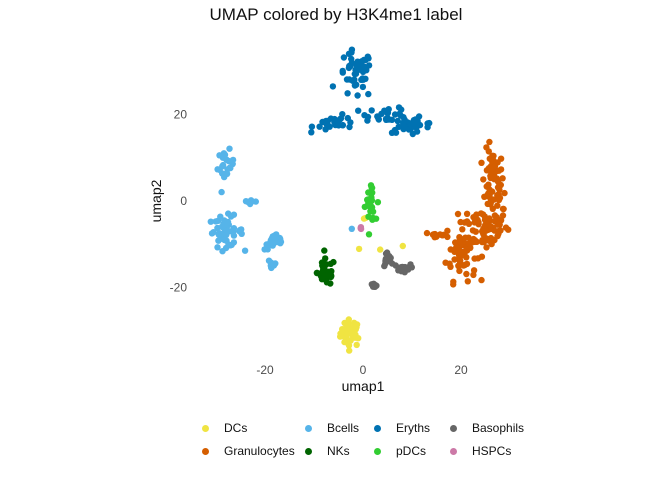  I want to click on series-eryths, so click(370, 92).